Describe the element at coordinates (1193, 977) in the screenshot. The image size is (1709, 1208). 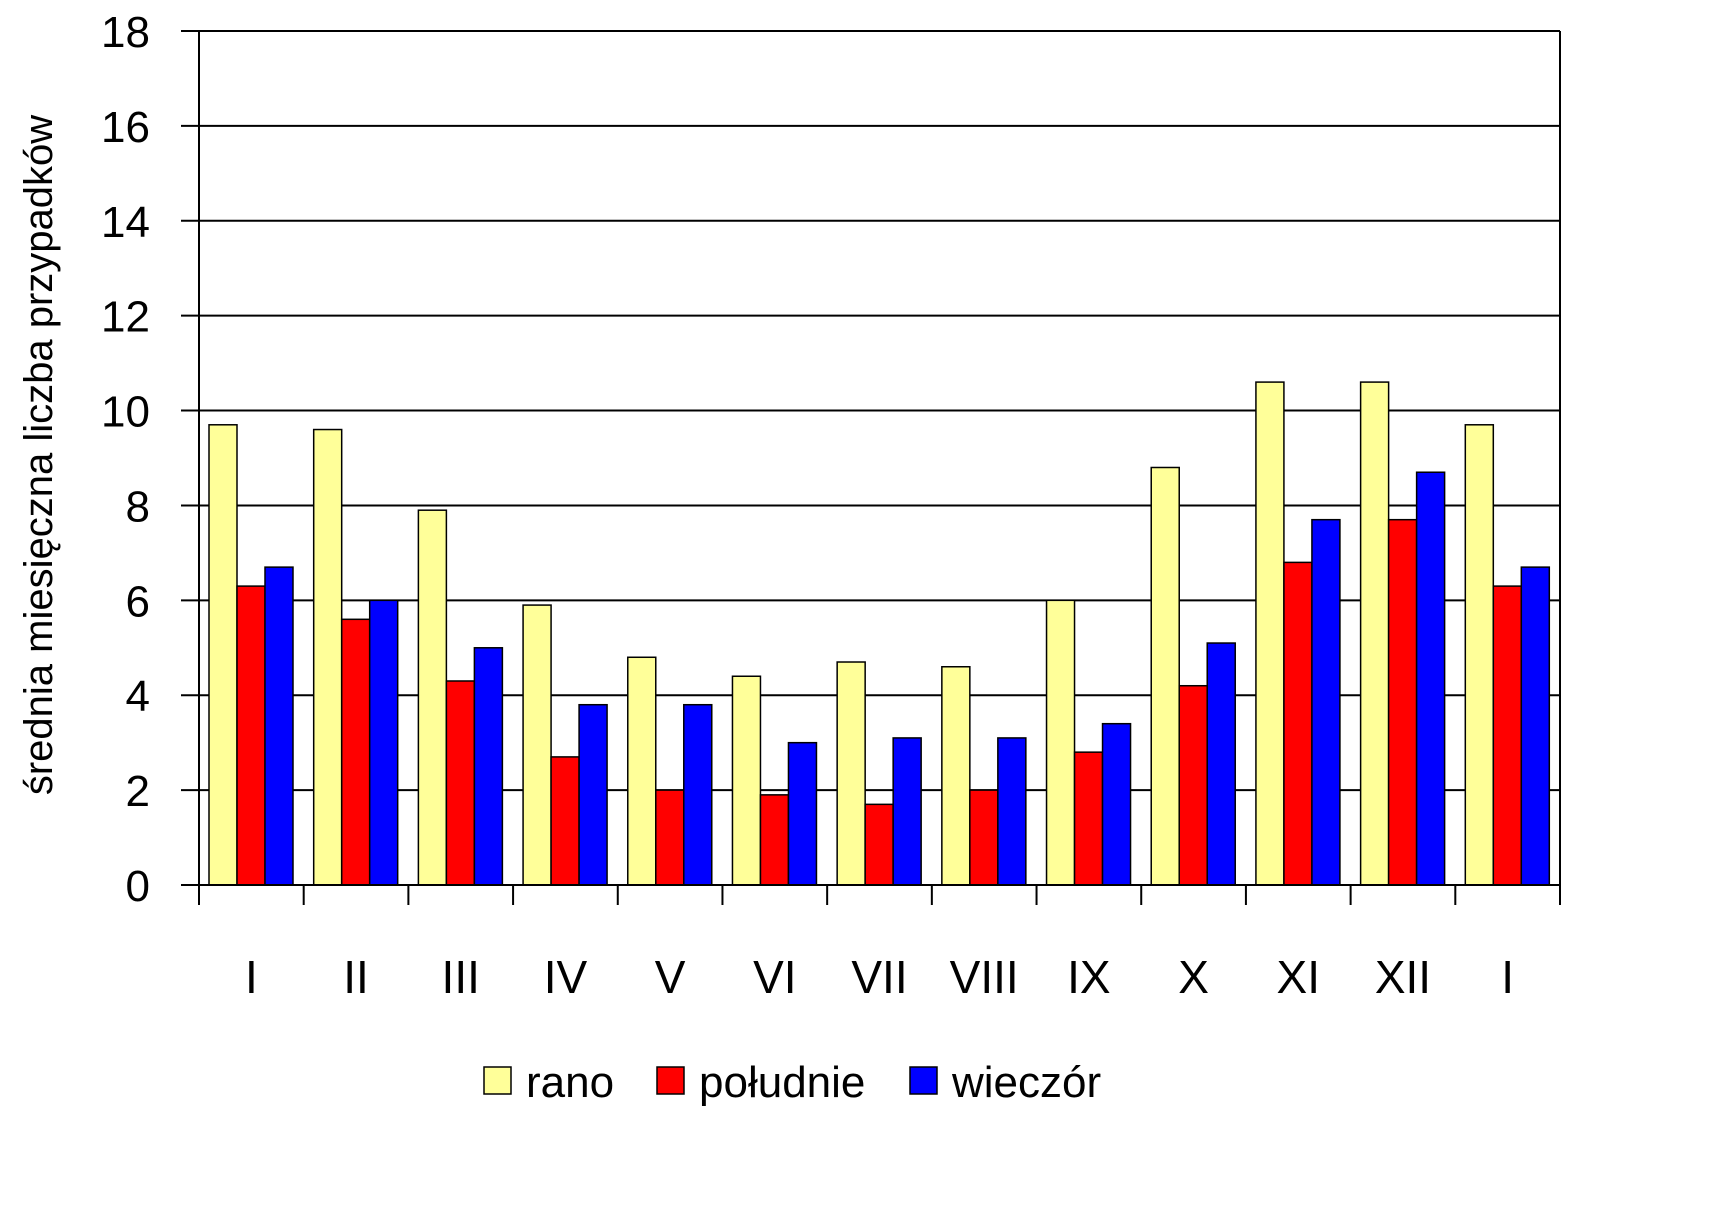
I see `x-category-label: X` at that location.